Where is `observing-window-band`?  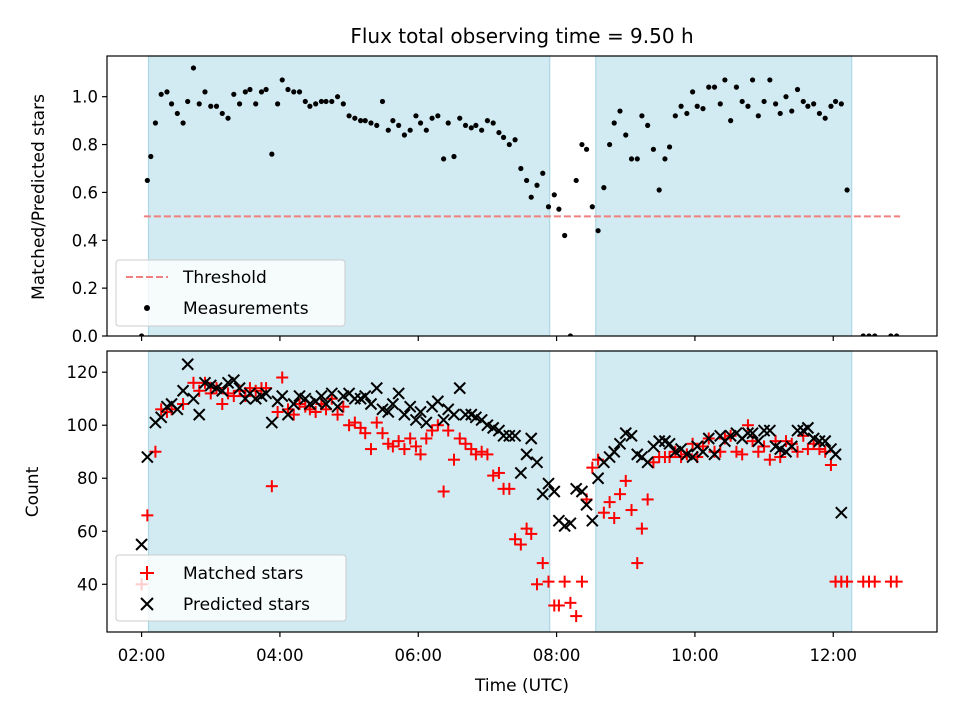 observing-window-band is located at coordinates (724, 491).